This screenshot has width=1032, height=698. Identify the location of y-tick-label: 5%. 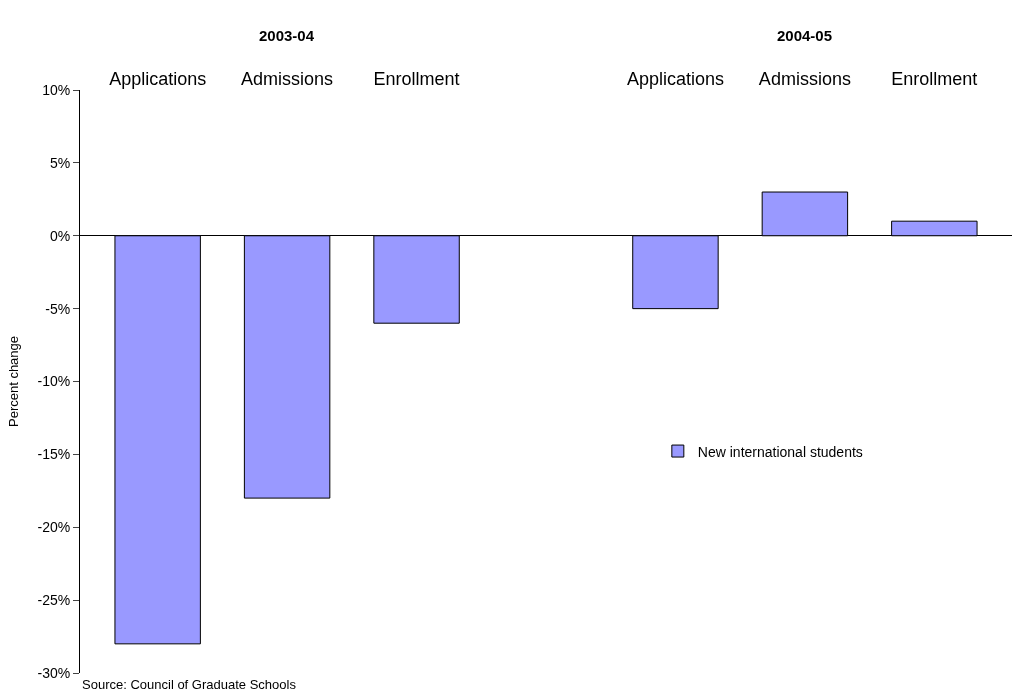
(60, 162).